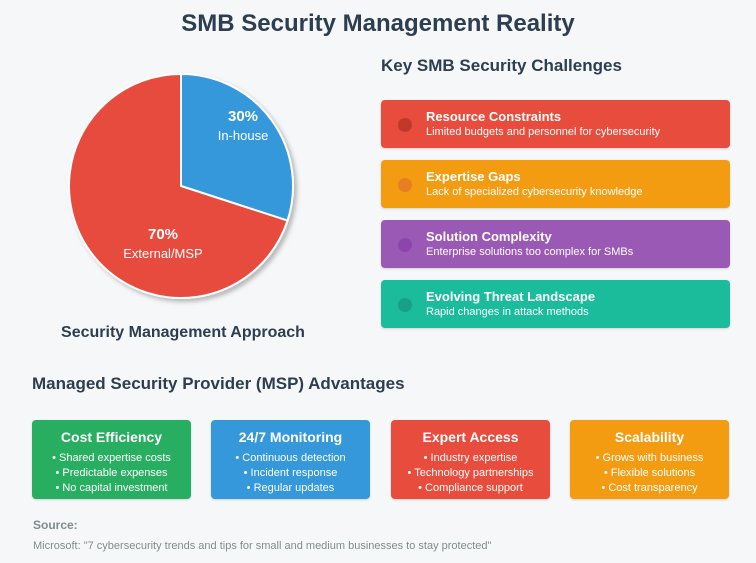 Image resolution: width=756 pixels, height=563 pixels. I want to click on advantage-point: • Cost transparency, so click(649, 488).